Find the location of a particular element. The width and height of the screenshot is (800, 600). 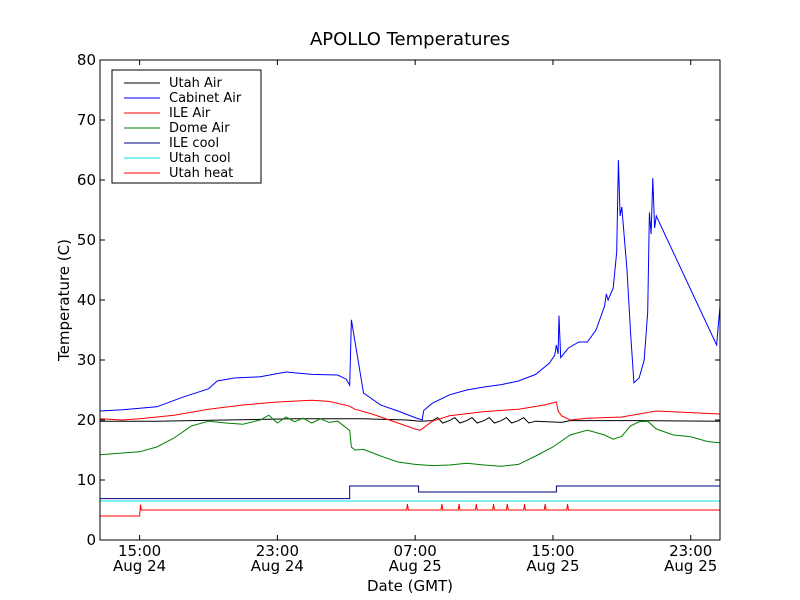

legend-label-ile-air: ILE Air is located at coordinates (190, 113).